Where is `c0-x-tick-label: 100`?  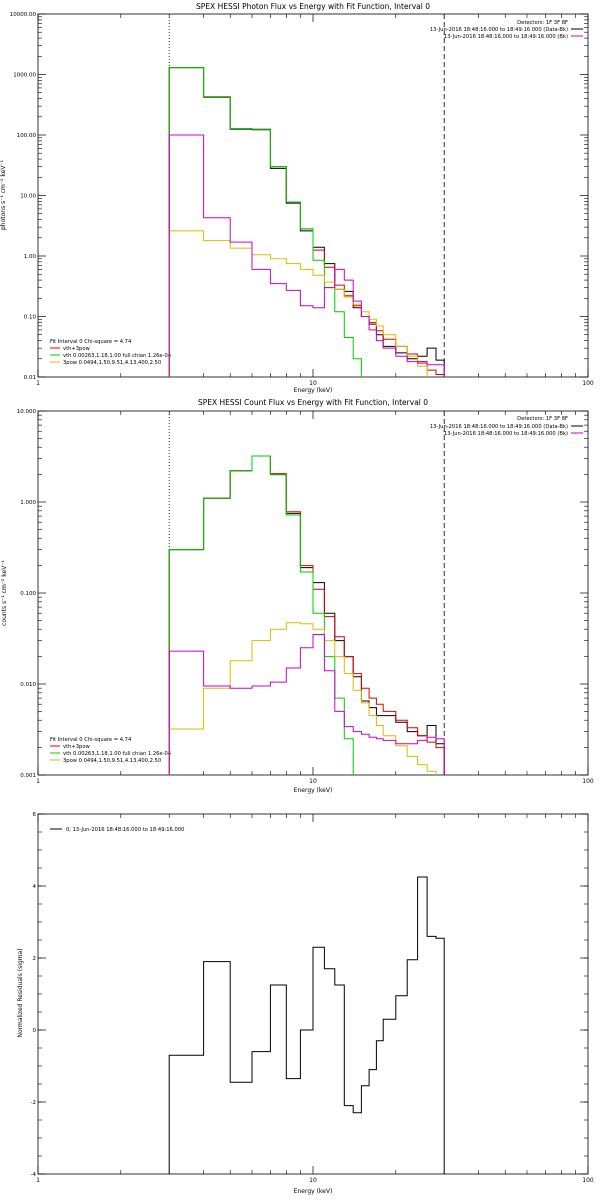
c0-x-tick-label: 100 is located at coordinates (588, 383).